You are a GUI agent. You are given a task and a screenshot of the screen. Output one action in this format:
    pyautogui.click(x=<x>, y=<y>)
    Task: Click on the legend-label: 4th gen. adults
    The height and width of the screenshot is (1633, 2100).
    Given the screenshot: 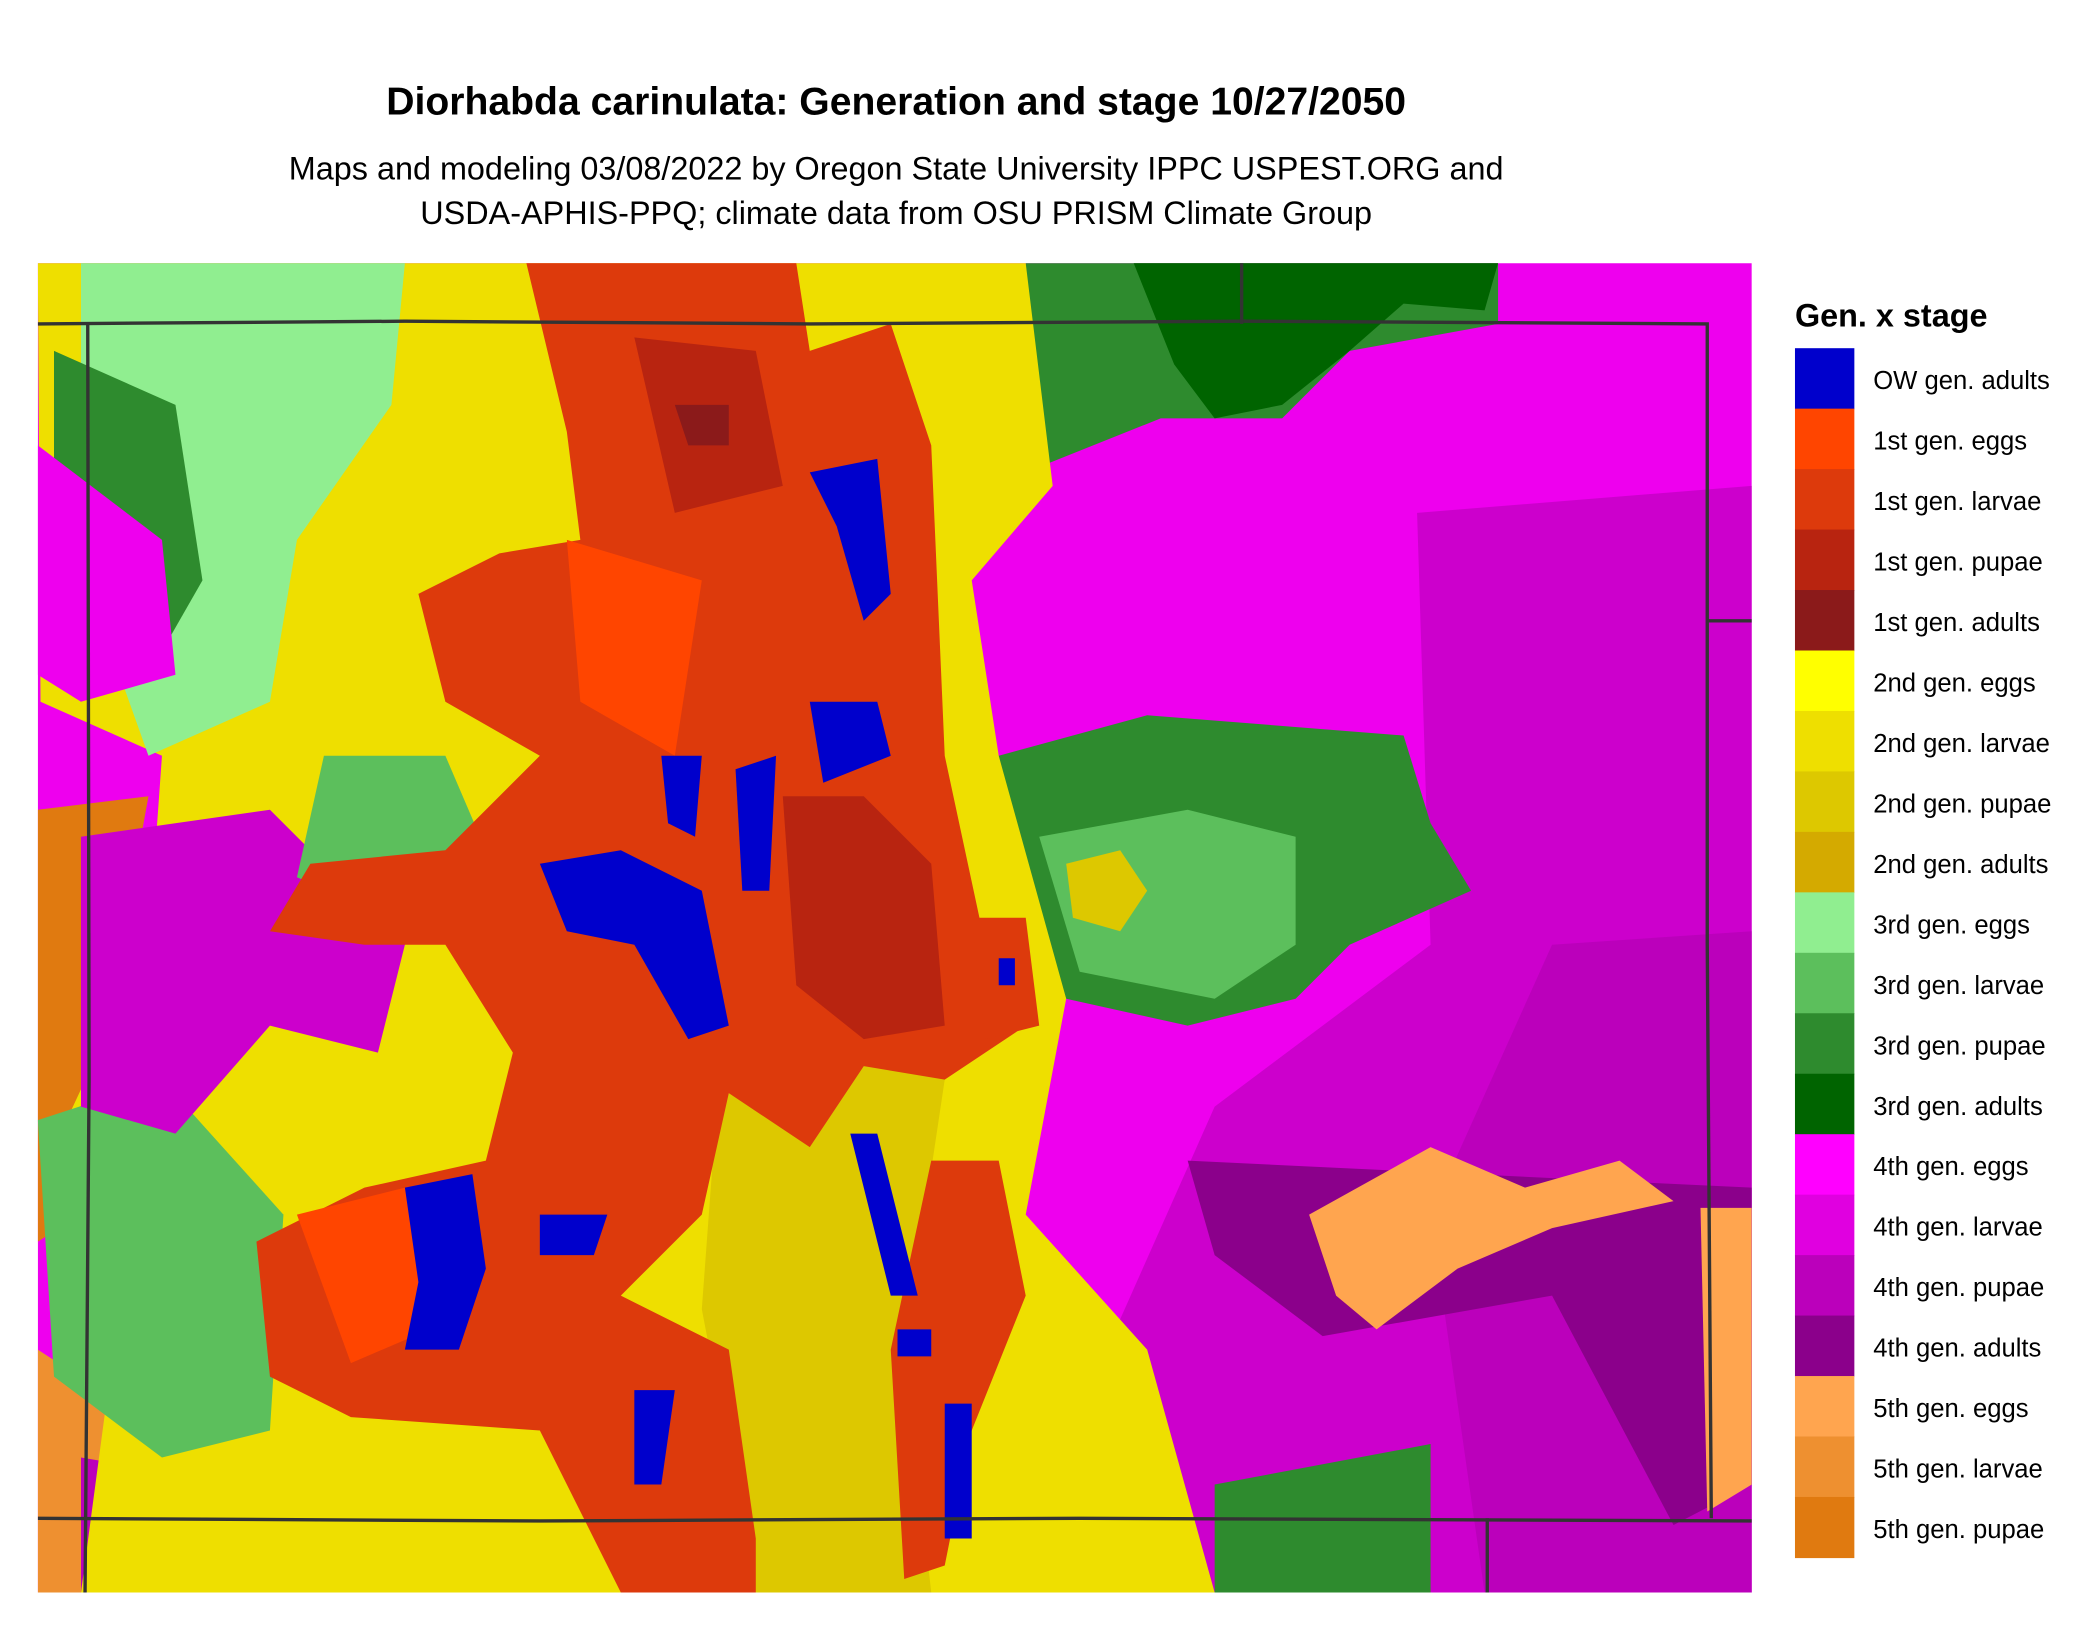 What is the action you would take?
    pyautogui.click(x=1957, y=1349)
    